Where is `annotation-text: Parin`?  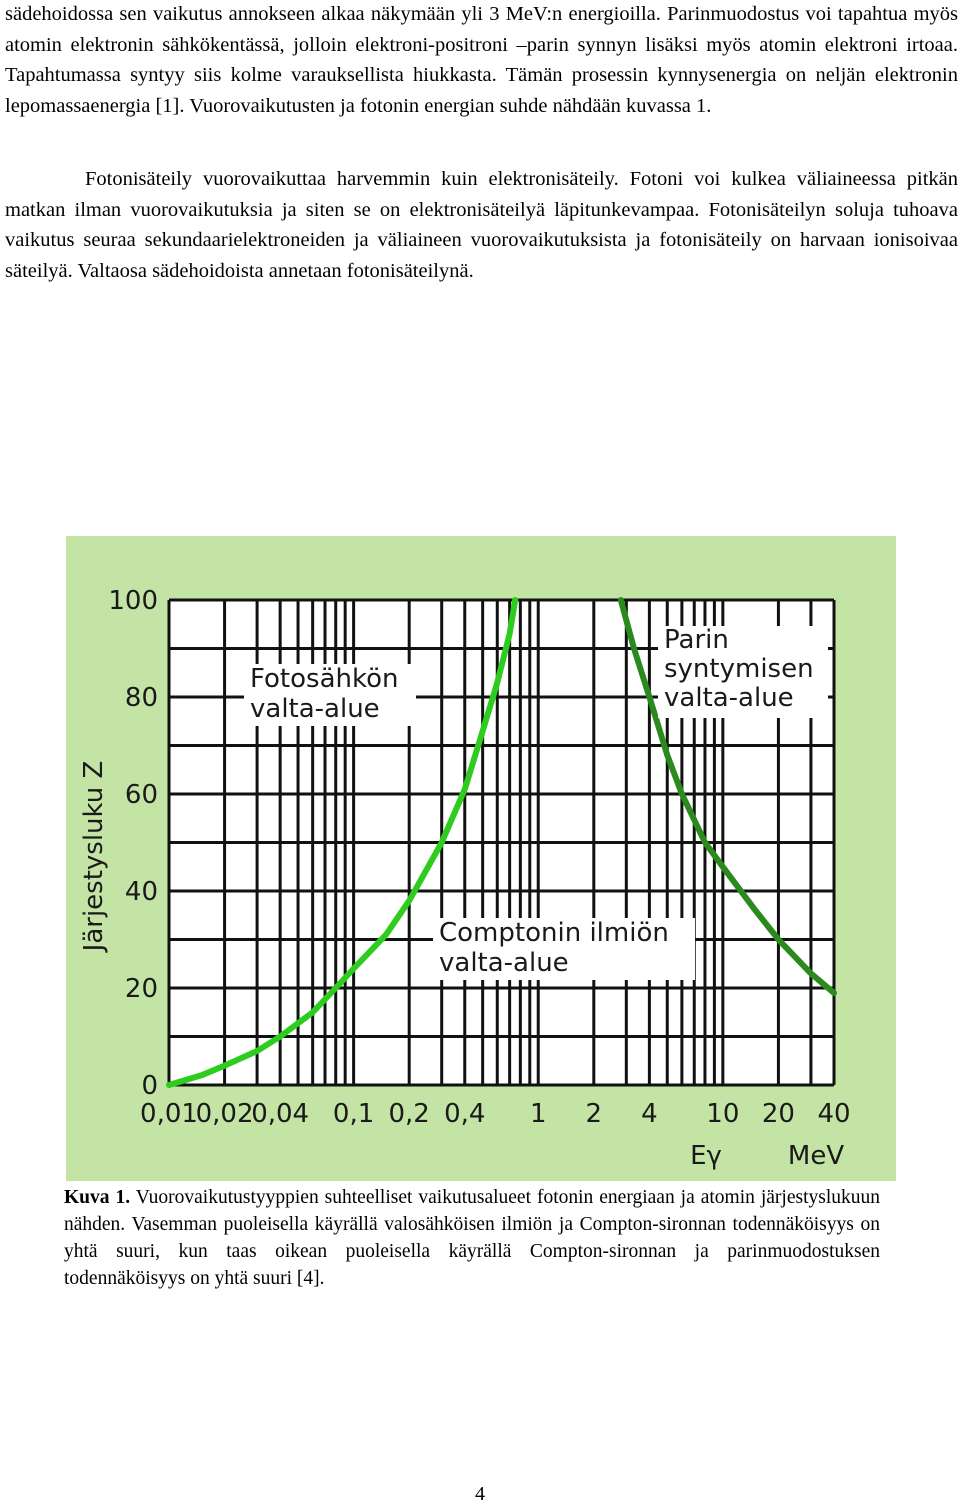
annotation-text: Parin is located at coordinates (696, 640).